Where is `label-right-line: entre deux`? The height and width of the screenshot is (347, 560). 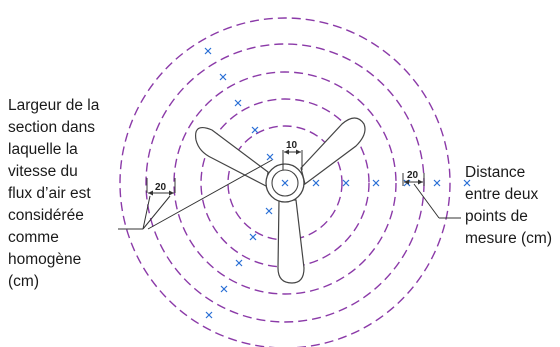
label-right-line: entre deux is located at coordinates (502, 194).